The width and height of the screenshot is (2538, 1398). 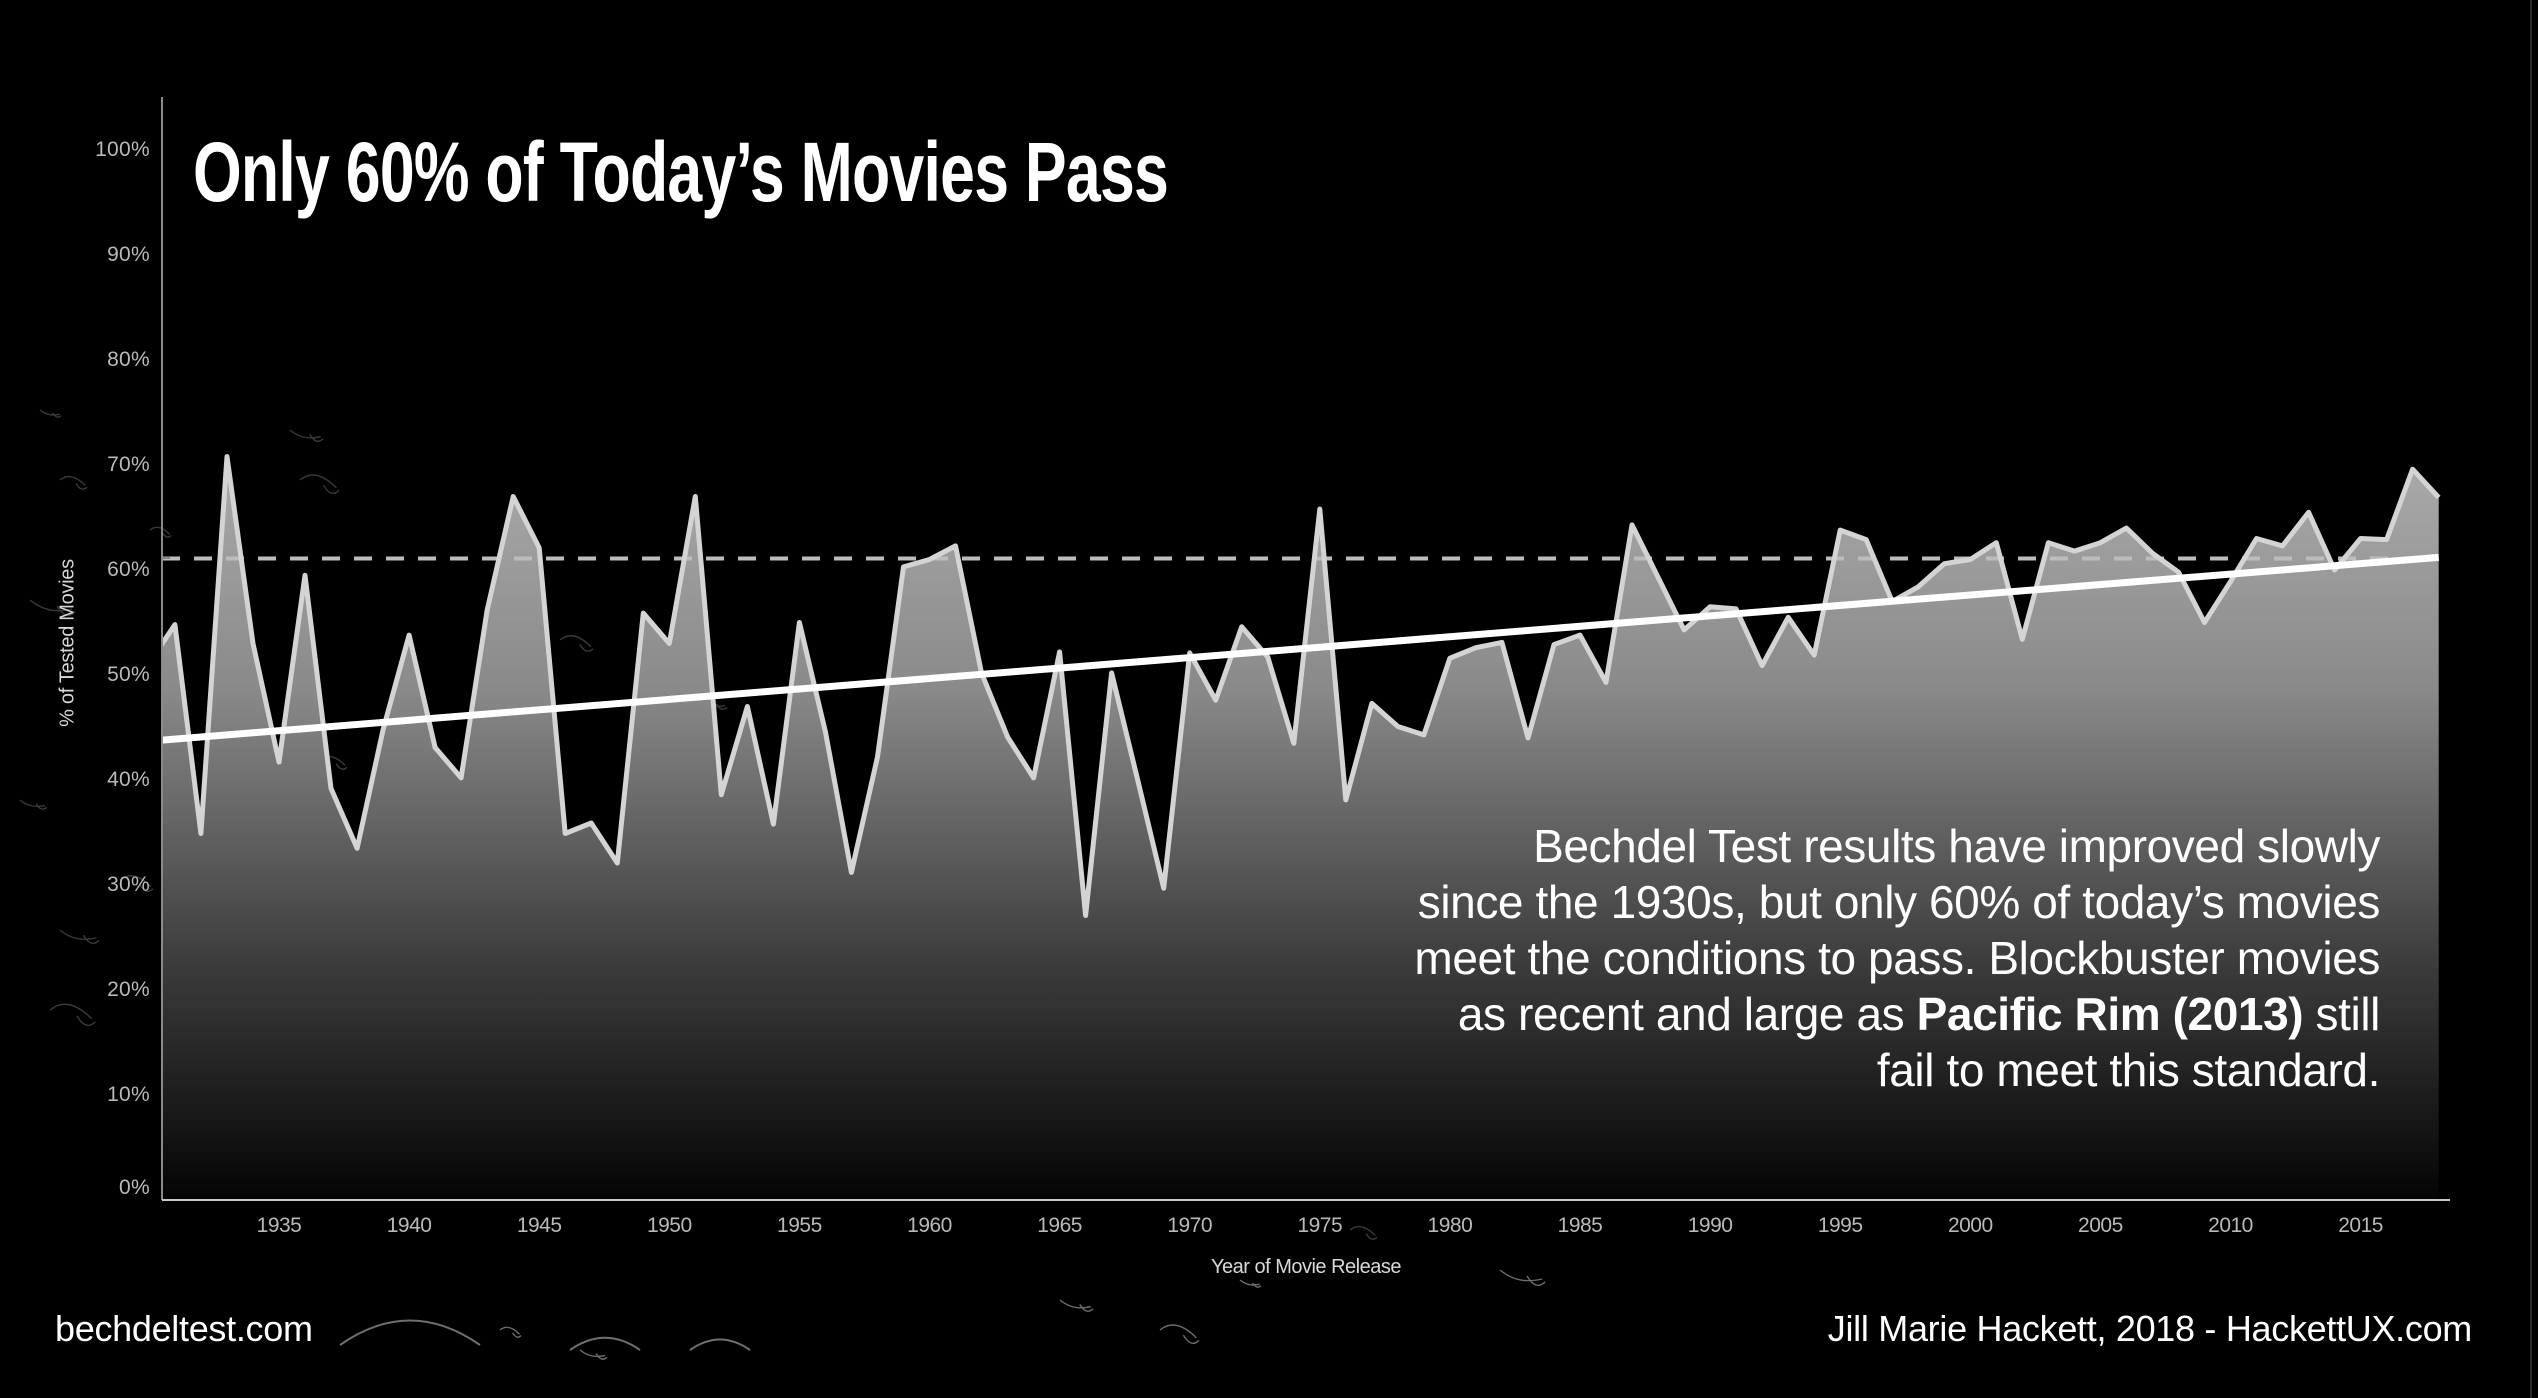 What do you see at coordinates (1306, 1267) in the screenshot?
I see `x-axis-title: Year of Movie Release` at bounding box center [1306, 1267].